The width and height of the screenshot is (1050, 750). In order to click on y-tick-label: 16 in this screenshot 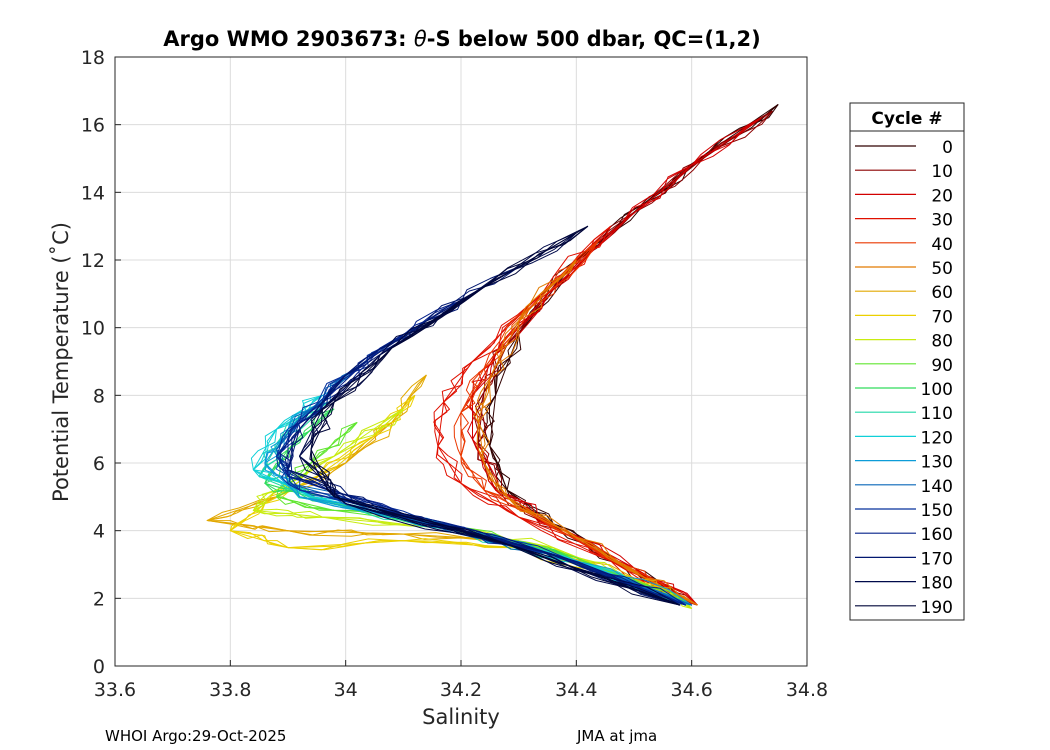, I will do `click(93, 126)`.